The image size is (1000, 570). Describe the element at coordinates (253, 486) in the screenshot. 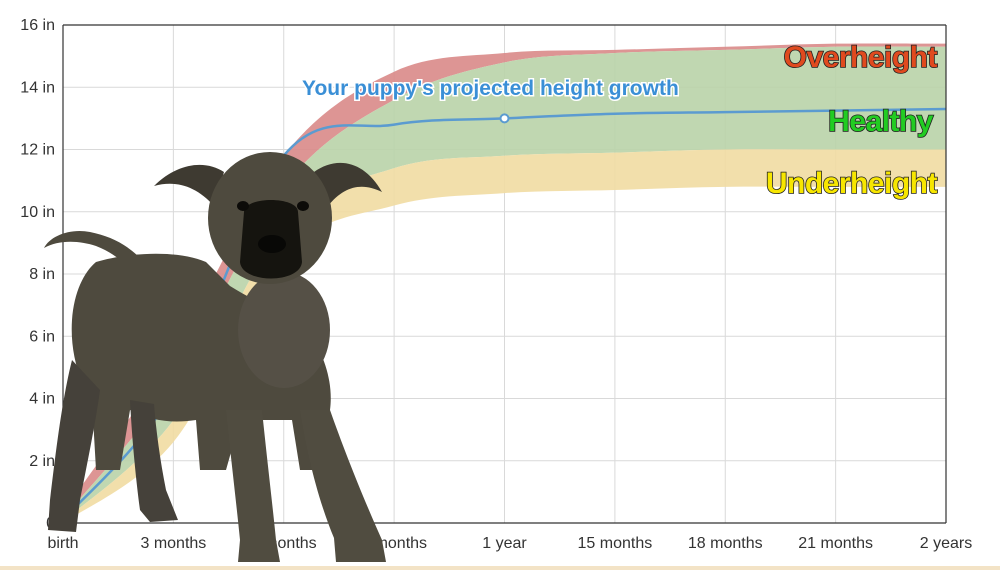

I see `puppy-front-leg-left` at that location.